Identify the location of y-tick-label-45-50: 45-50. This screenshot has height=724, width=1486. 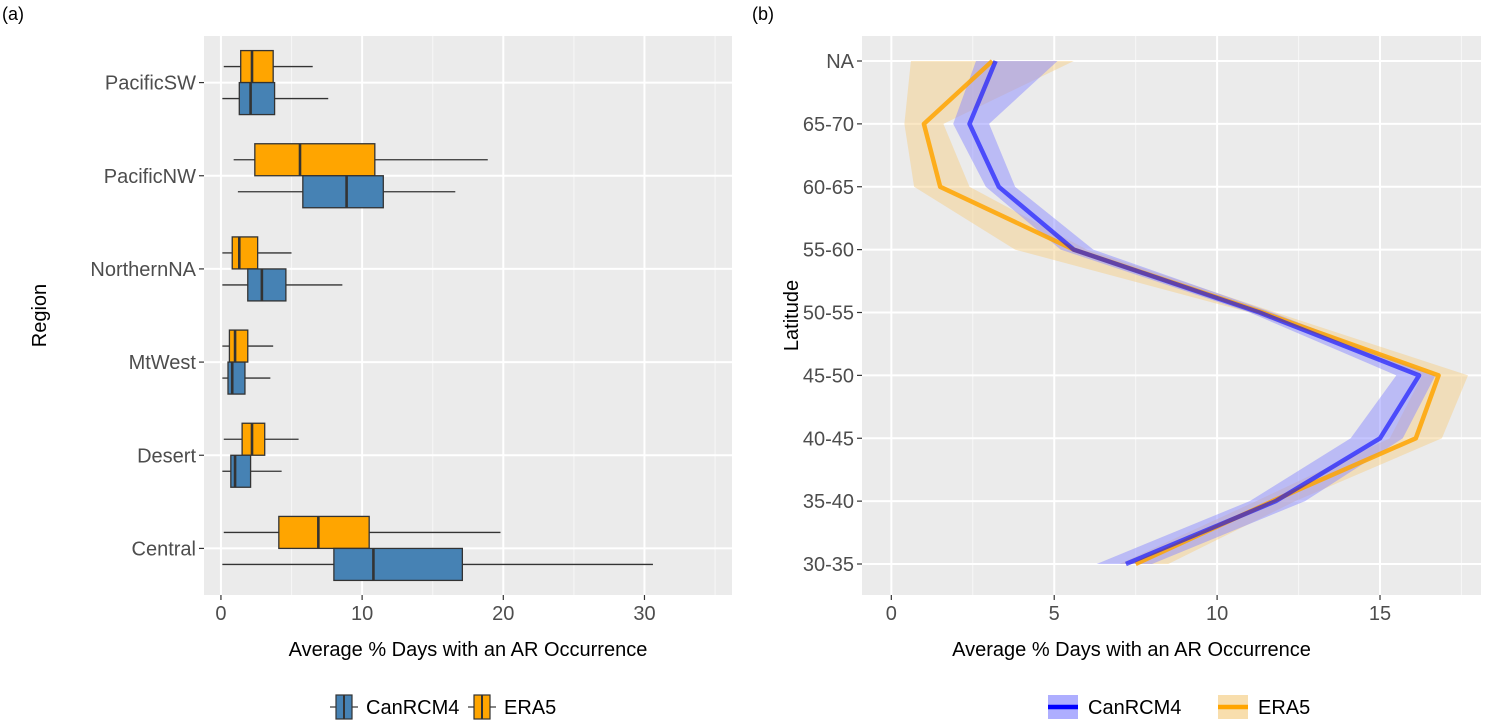
(828, 376).